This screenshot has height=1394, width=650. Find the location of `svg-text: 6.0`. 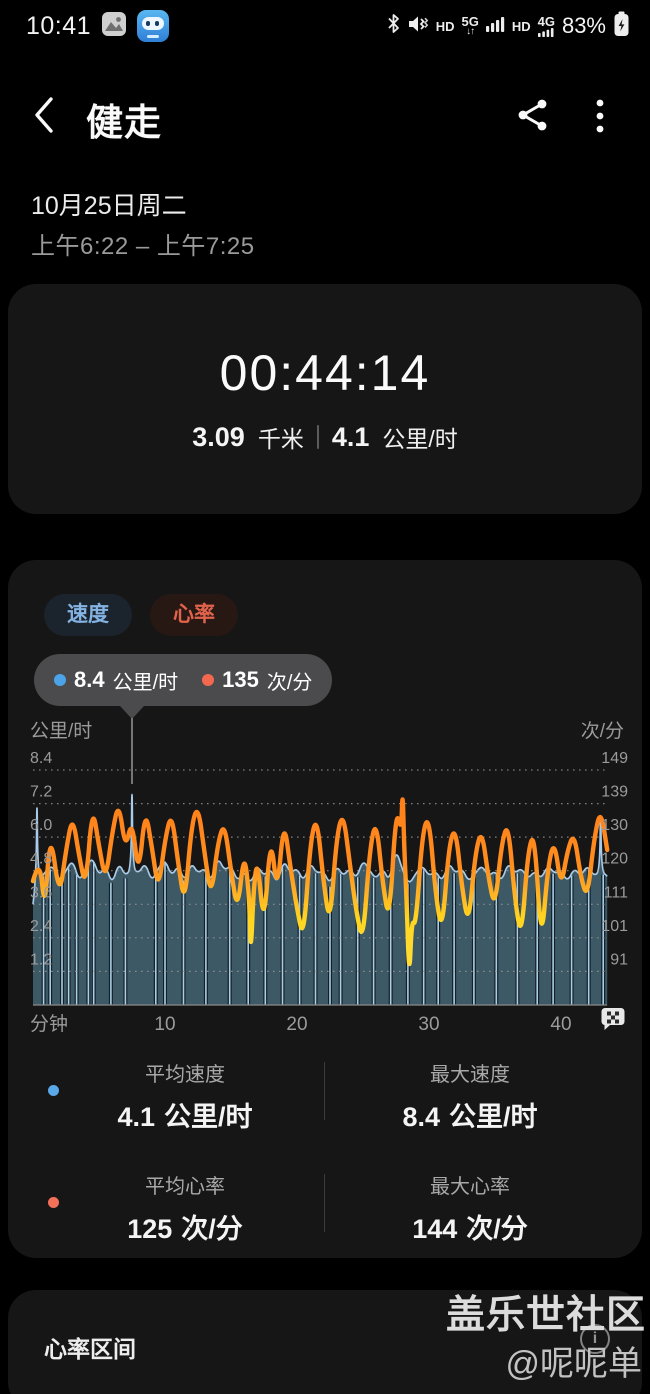

svg-text: 6.0 is located at coordinates (41, 825).